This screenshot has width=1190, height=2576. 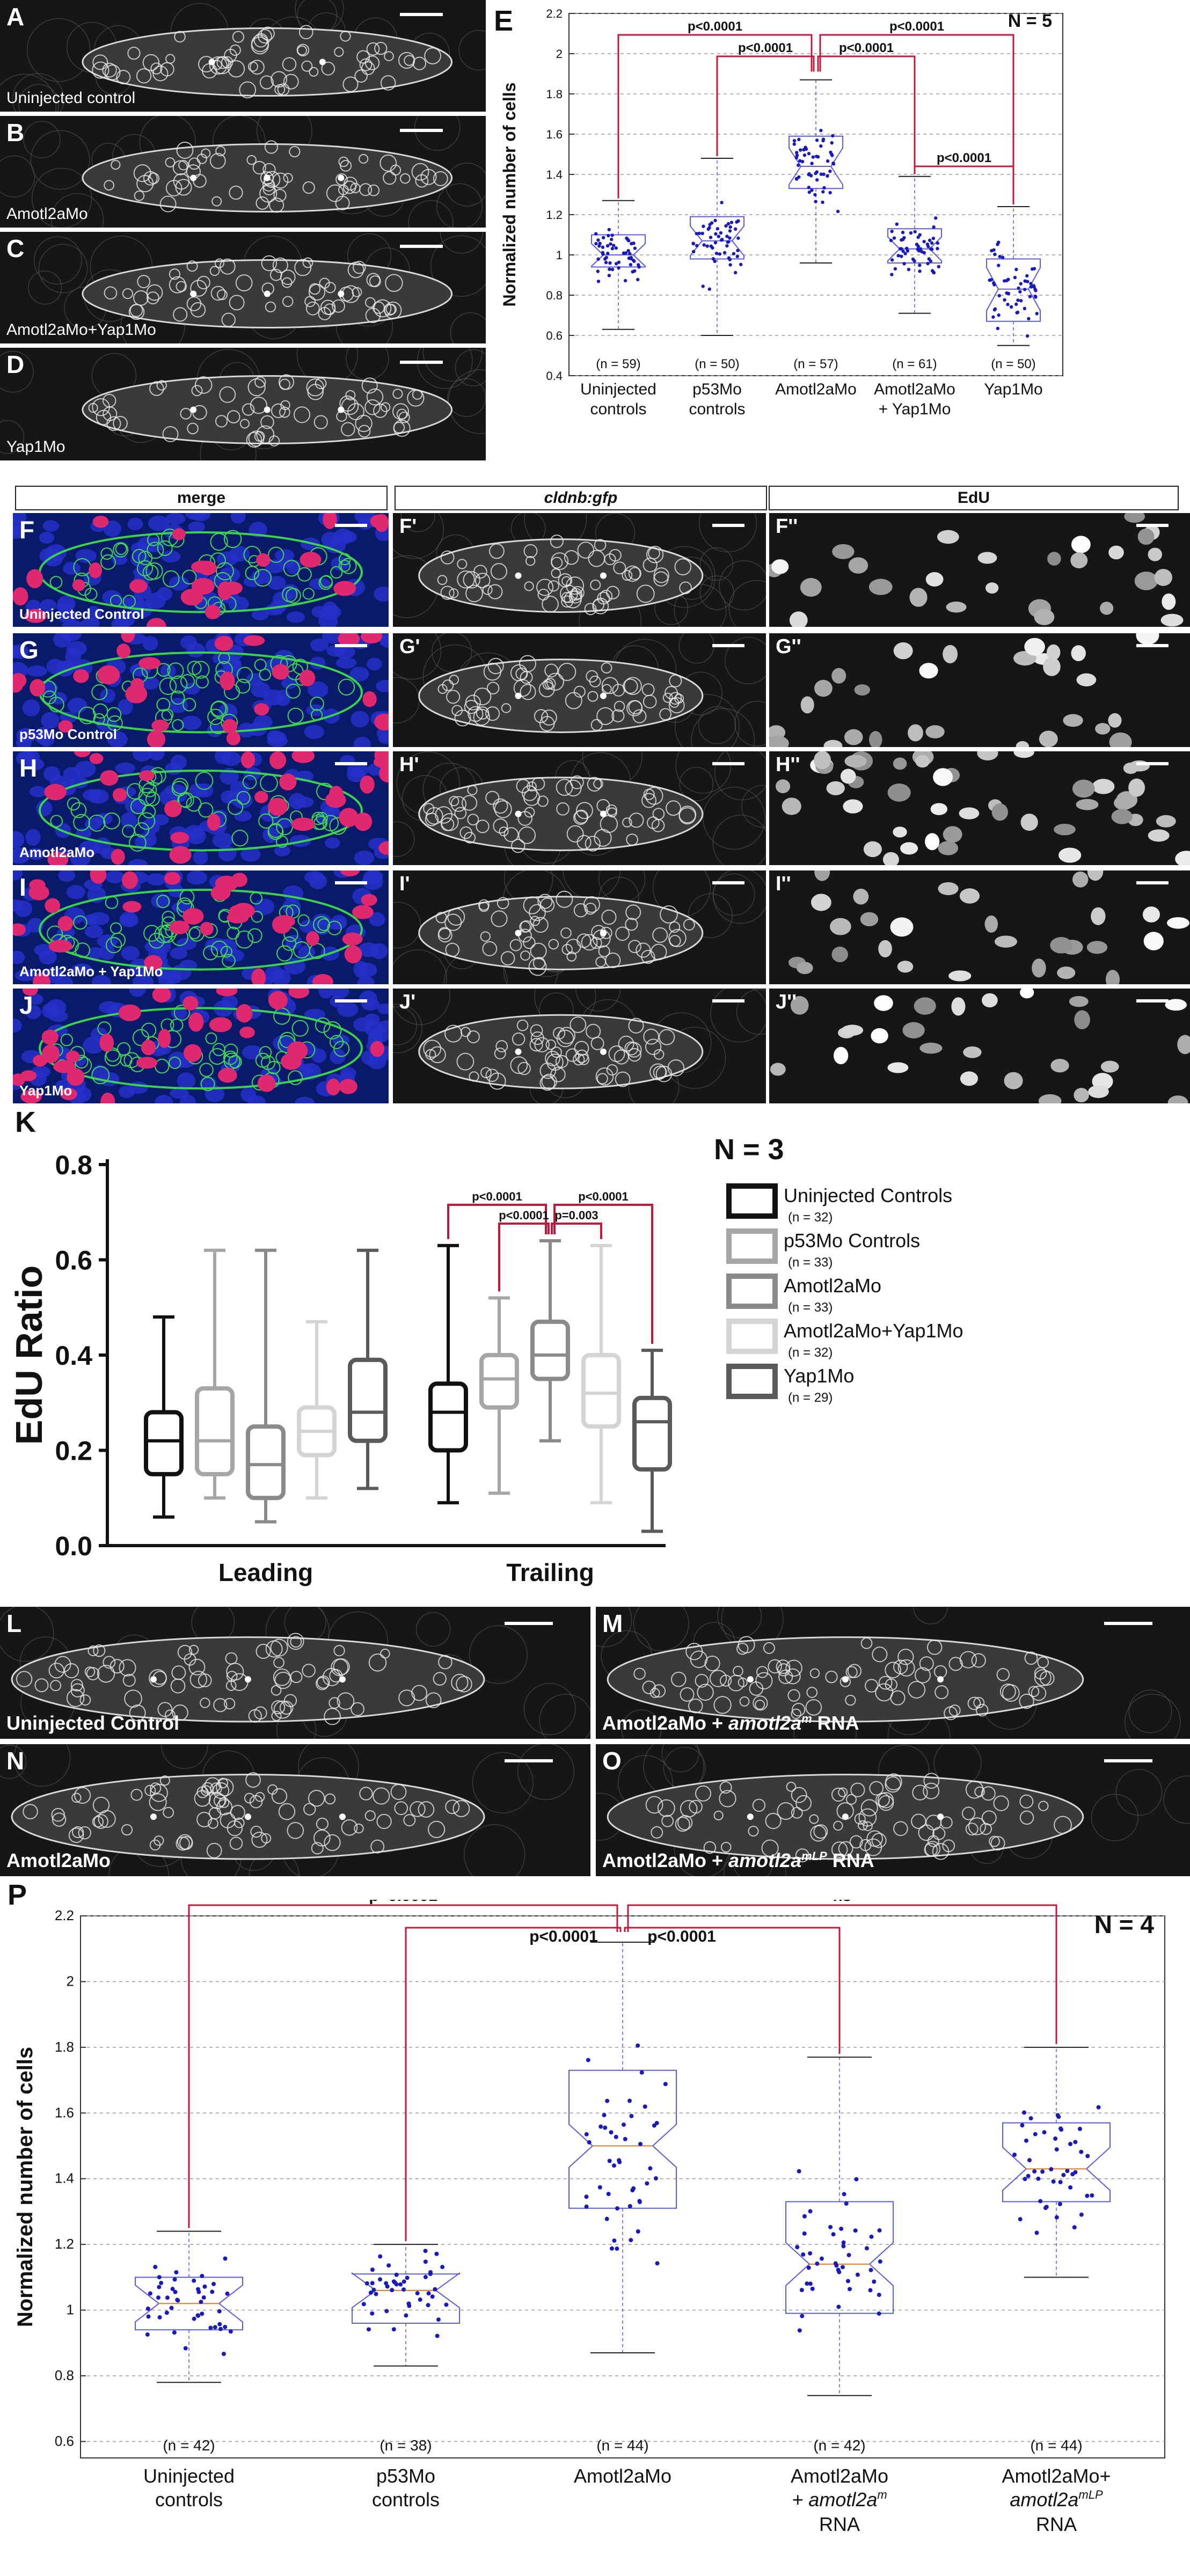 What do you see at coordinates (839, 2257) in the screenshot?
I see `box-notched` at bounding box center [839, 2257].